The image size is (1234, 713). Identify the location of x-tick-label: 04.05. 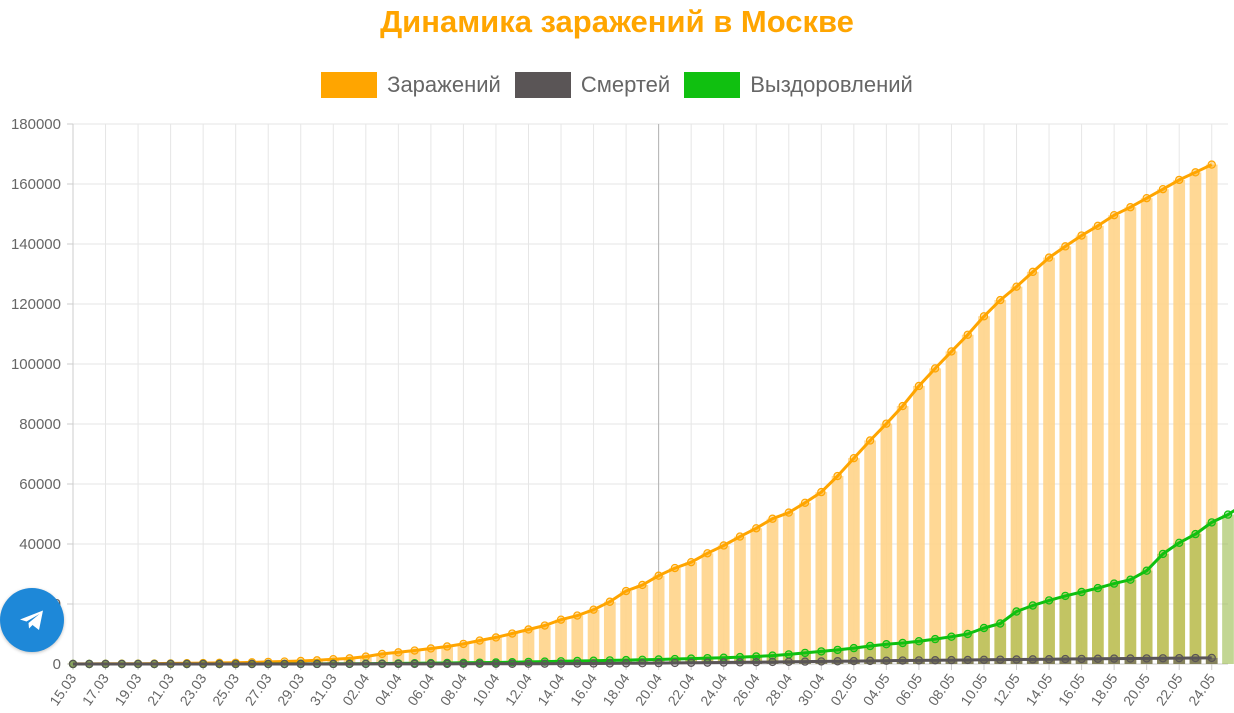
(876, 689).